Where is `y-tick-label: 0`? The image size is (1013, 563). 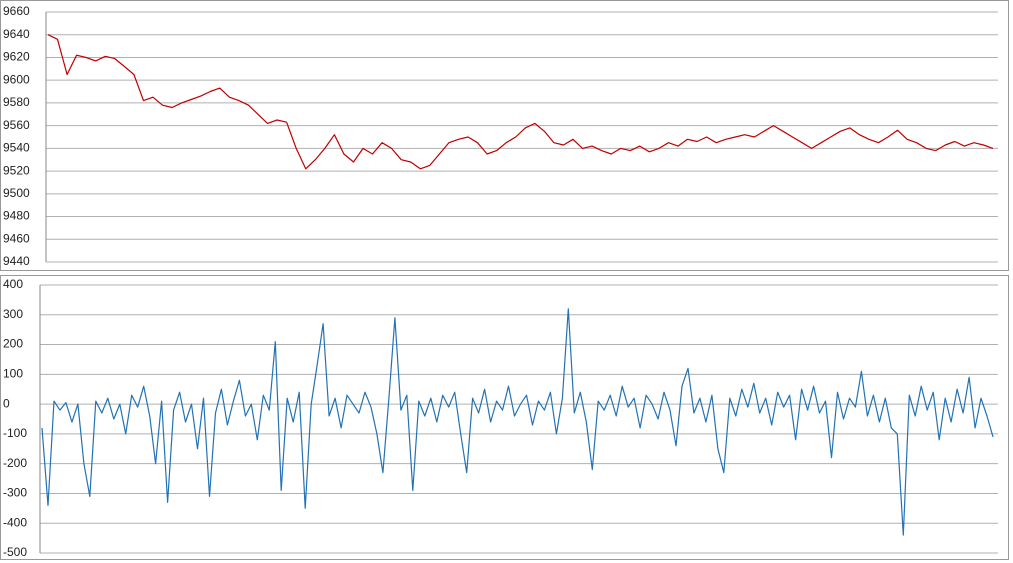 y-tick-label: 0 is located at coordinates (6, 403).